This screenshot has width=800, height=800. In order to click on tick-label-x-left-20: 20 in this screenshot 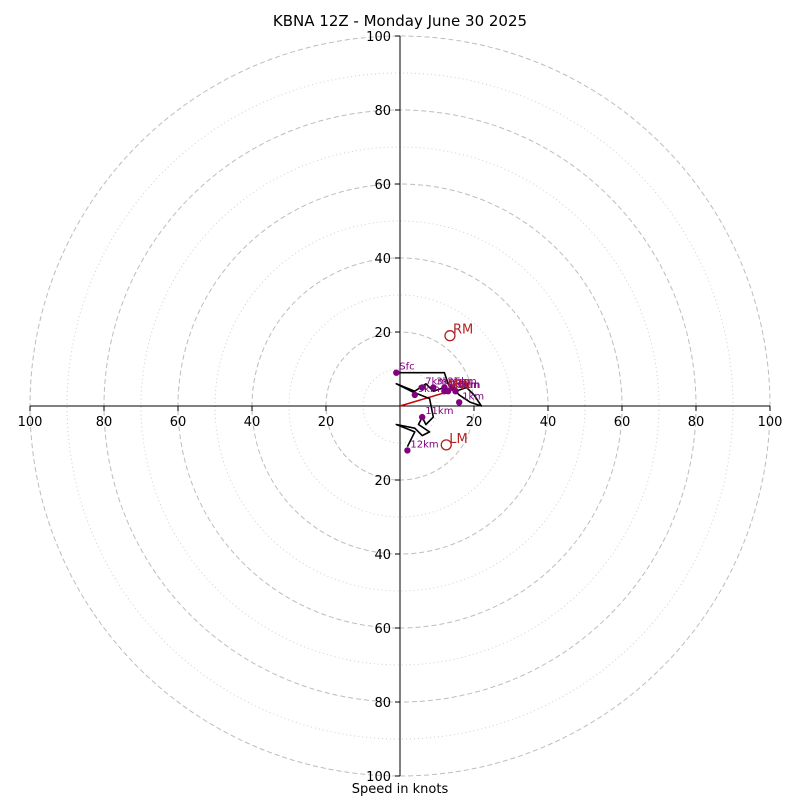, I will do `click(326, 422)`.